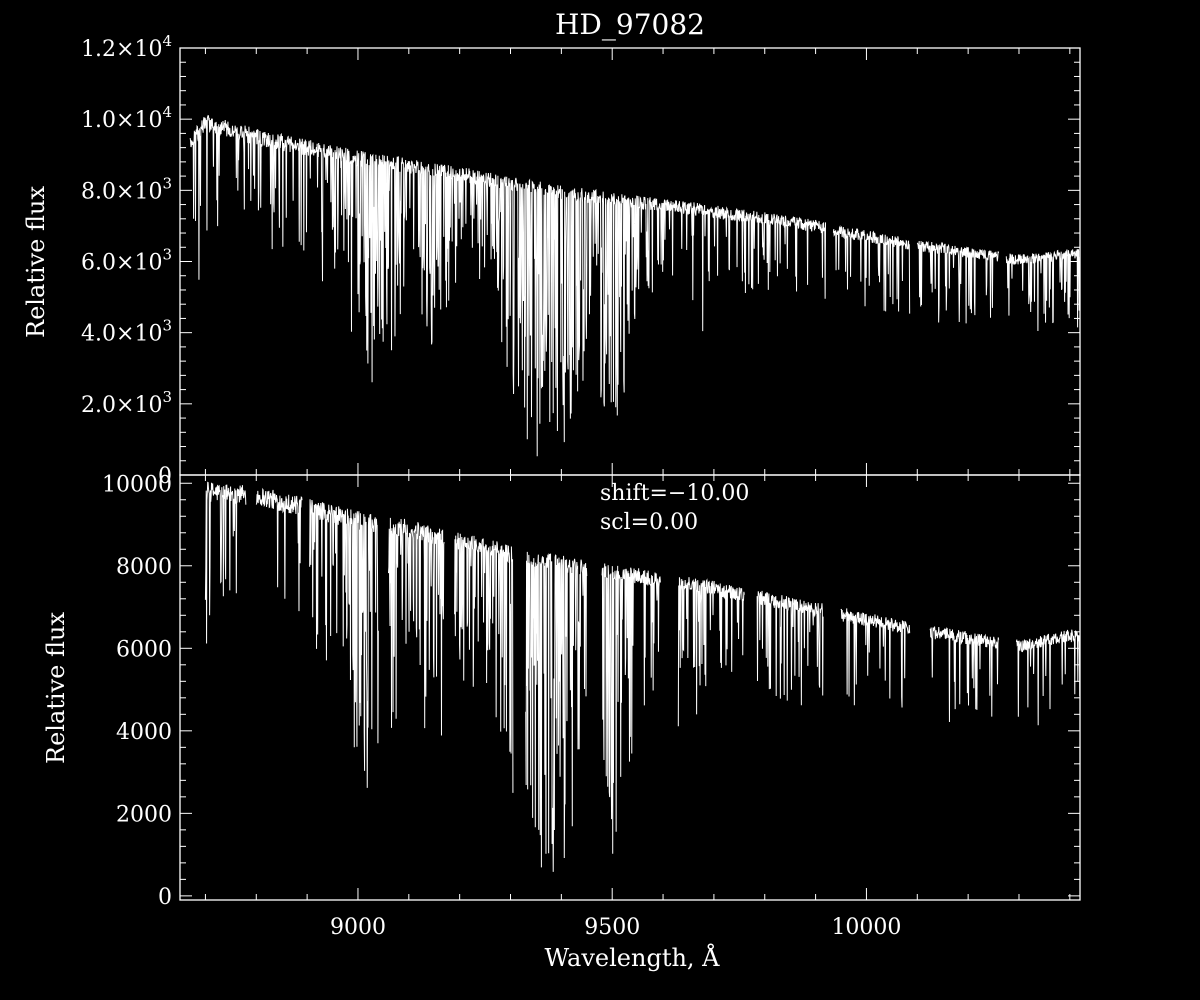 This screenshot has height=1000, width=1200. I want to click on bottom-y-axis-label: Relative flux, so click(56, 688).